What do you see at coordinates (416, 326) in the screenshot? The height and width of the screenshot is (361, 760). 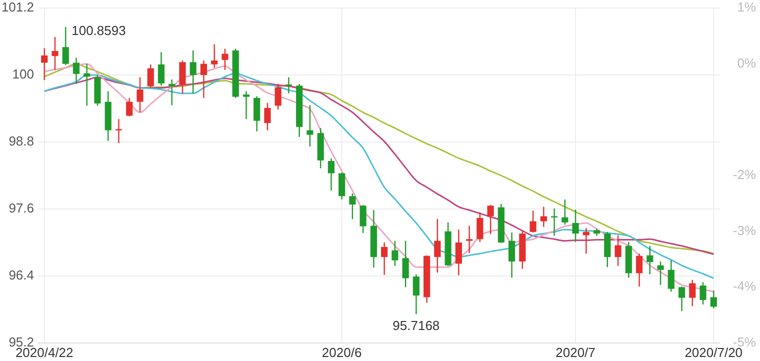 I see `annotation: 95.7168` at bounding box center [416, 326].